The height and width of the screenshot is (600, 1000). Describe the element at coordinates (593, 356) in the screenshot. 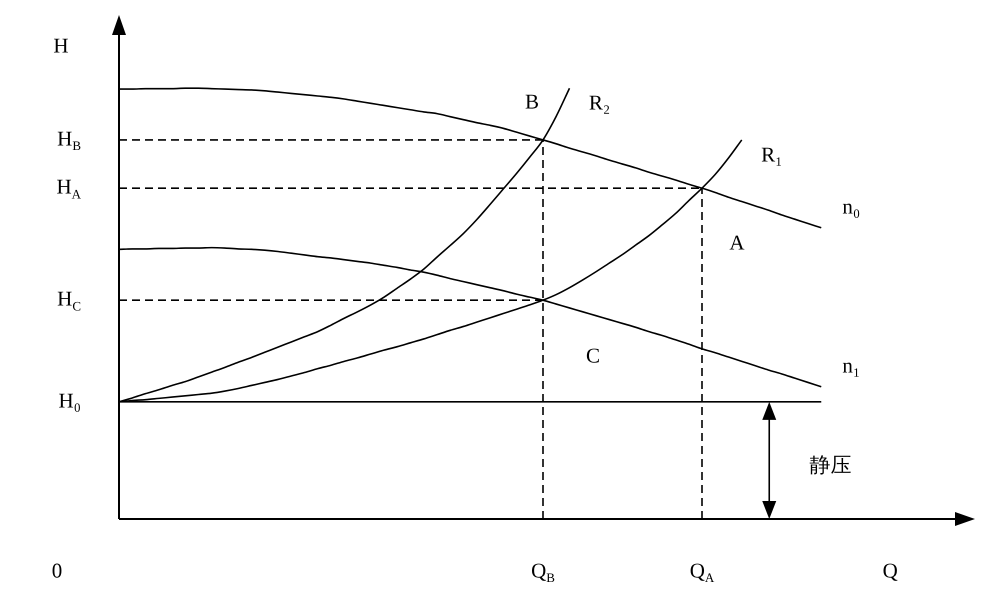

I see `annotation: C` at that location.